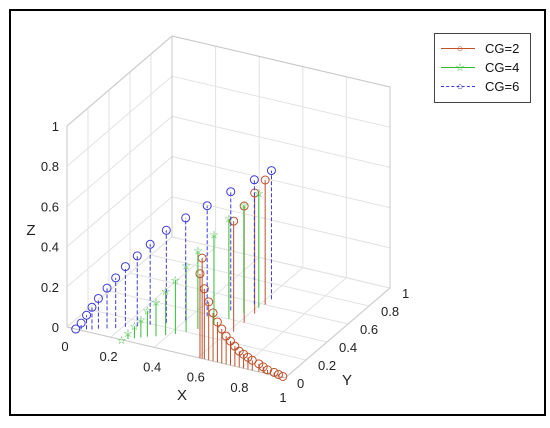  What do you see at coordinates (152, 366) in the screenshot?
I see `x-tick-label: 0.4` at bounding box center [152, 366].